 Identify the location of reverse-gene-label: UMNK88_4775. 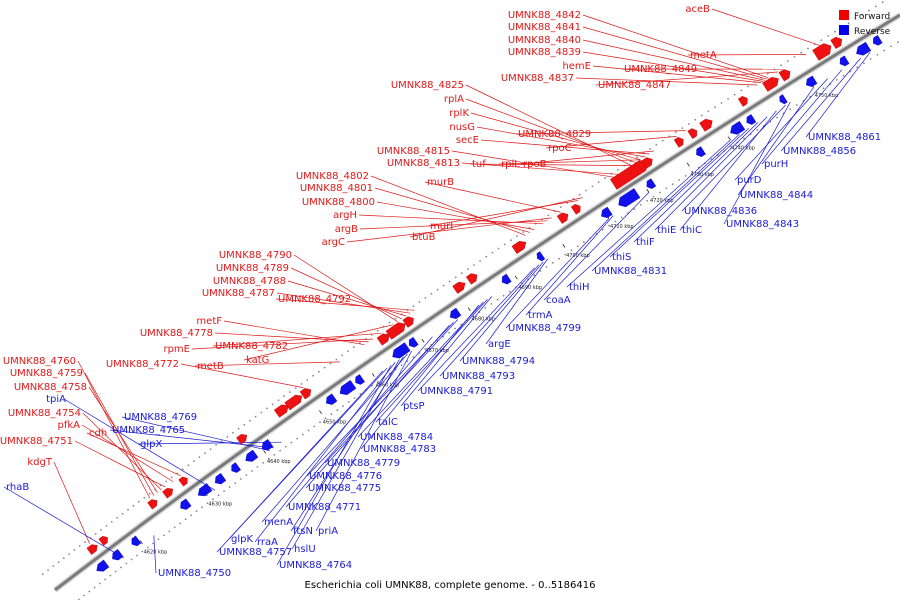
(344, 488).